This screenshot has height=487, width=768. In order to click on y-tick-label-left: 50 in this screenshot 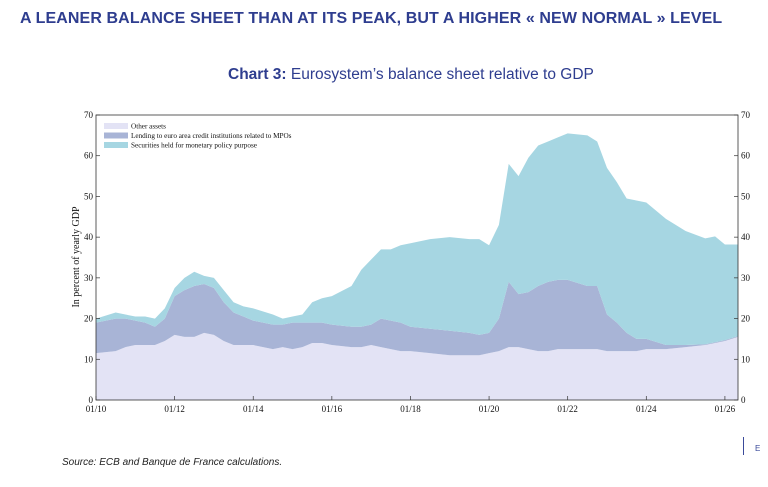, I will do `click(89, 196)`.